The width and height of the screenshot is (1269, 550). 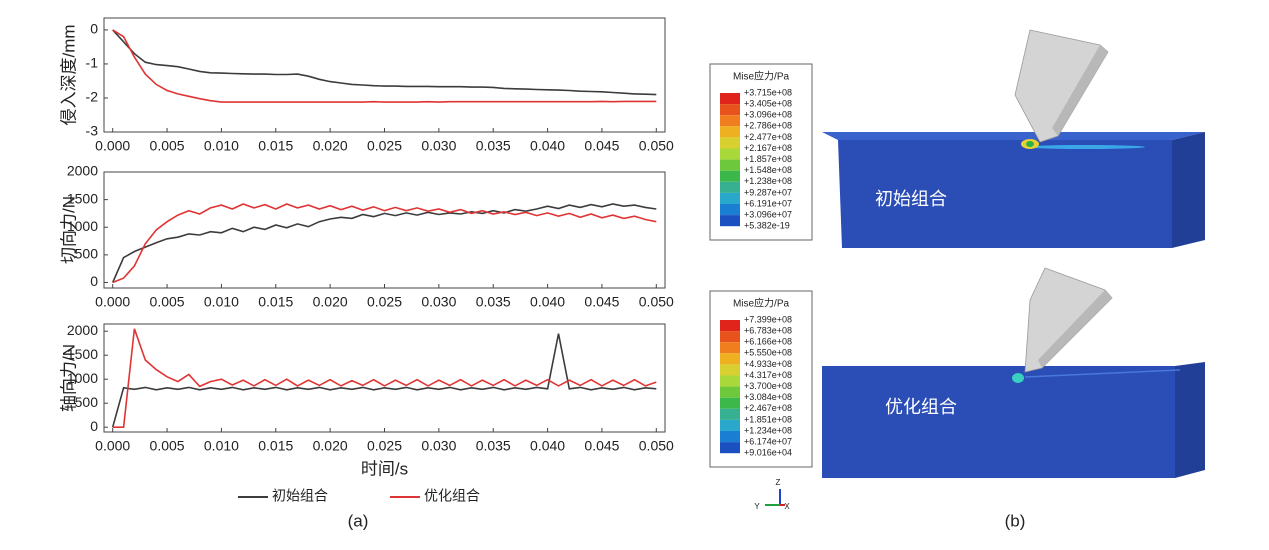 What do you see at coordinates (768, 181) in the screenshot?
I see `contour-label: +1.238e+08` at bounding box center [768, 181].